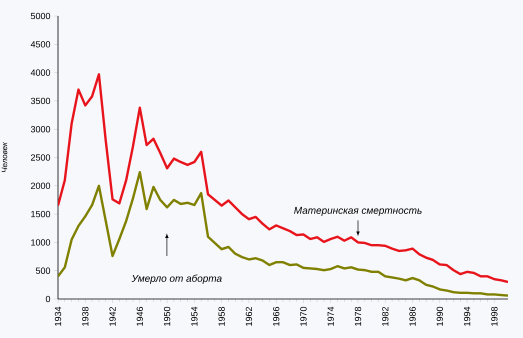  What do you see at coordinates (467, 316) in the screenshot?
I see `x-tick-label: 1994` at bounding box center [467, 316].